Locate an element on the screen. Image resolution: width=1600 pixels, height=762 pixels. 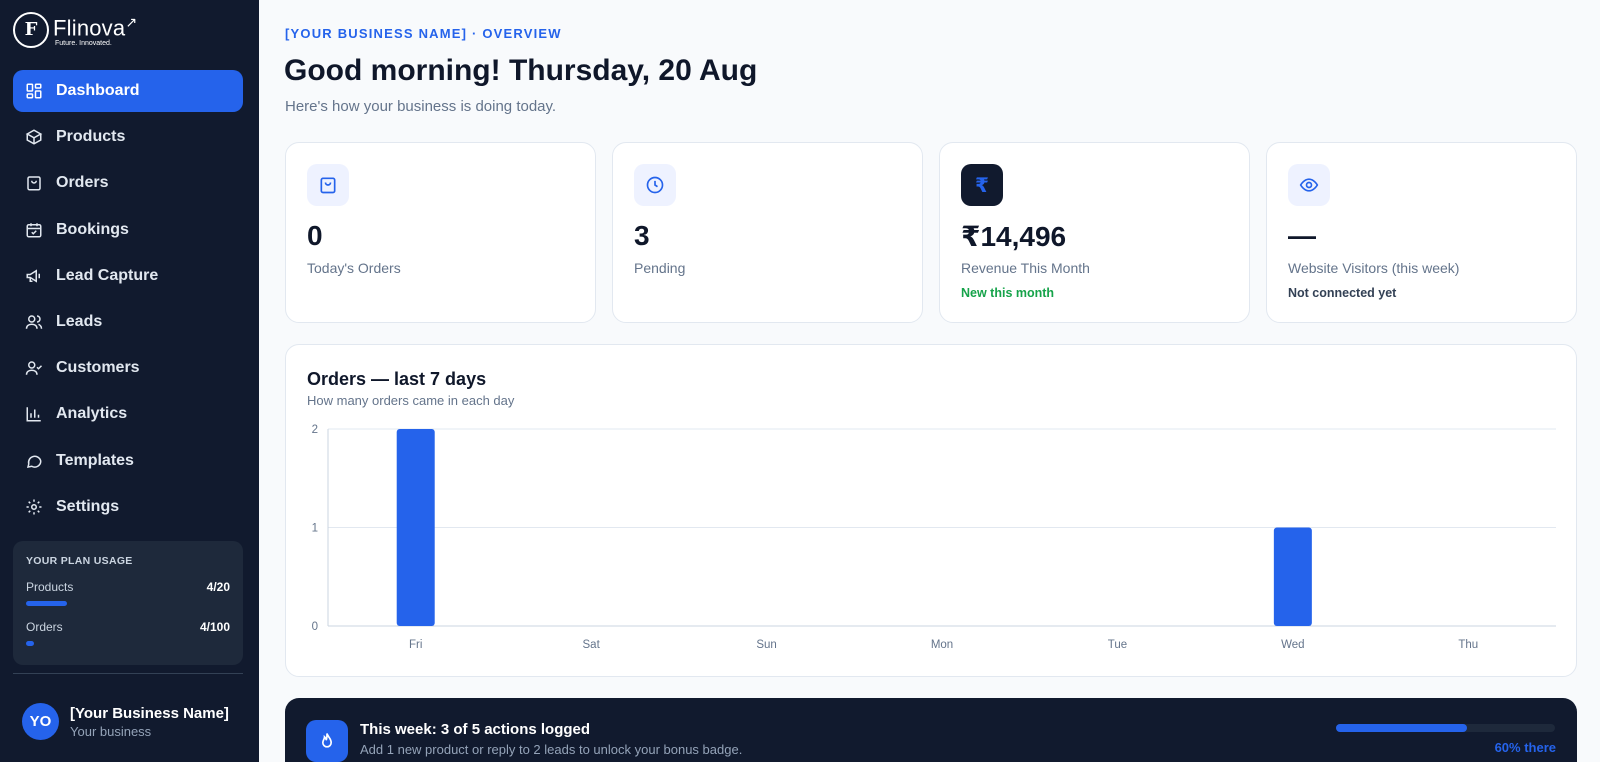
sidebar-item-customers: Customers is located at coordinates (128, 368).